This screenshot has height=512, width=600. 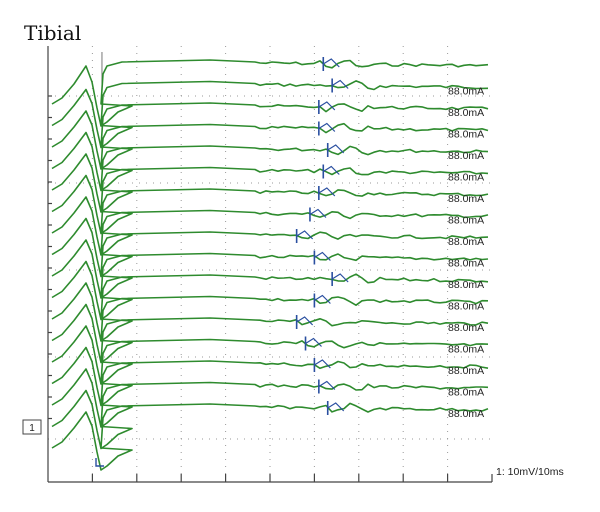 I want to click on stim-label-9: 88.0mA, so click(x=466, y=242).